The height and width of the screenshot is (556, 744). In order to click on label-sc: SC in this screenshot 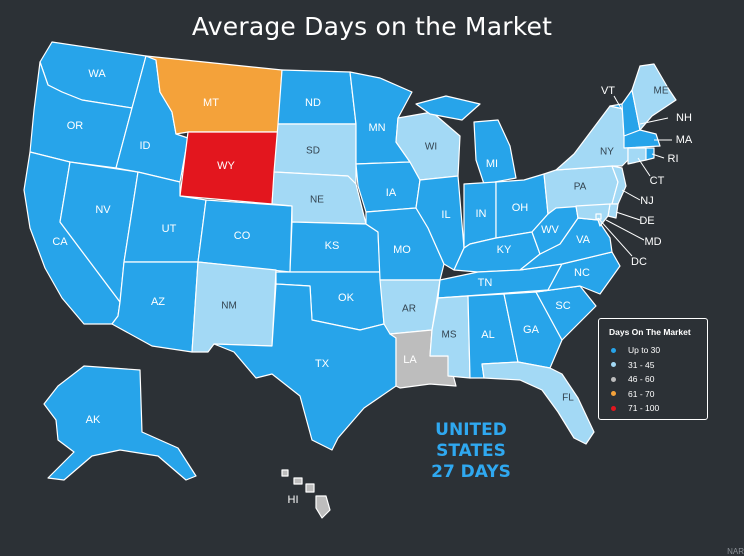, I will do `click(562, 306)`.